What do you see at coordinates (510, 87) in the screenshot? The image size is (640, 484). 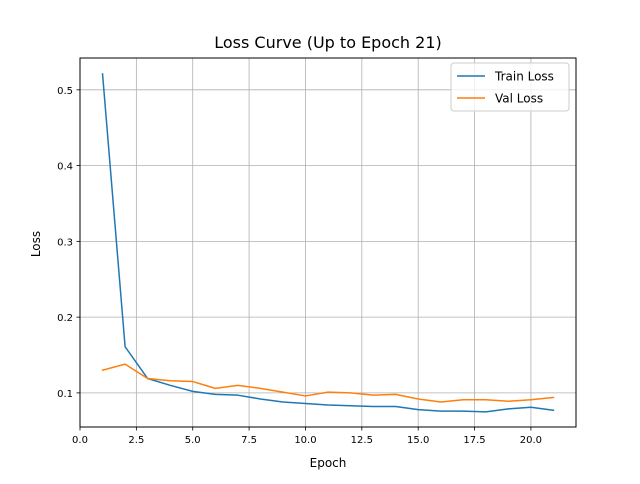 I see `legend: Train Loss Val Loss` at bounding box center [510, 87].